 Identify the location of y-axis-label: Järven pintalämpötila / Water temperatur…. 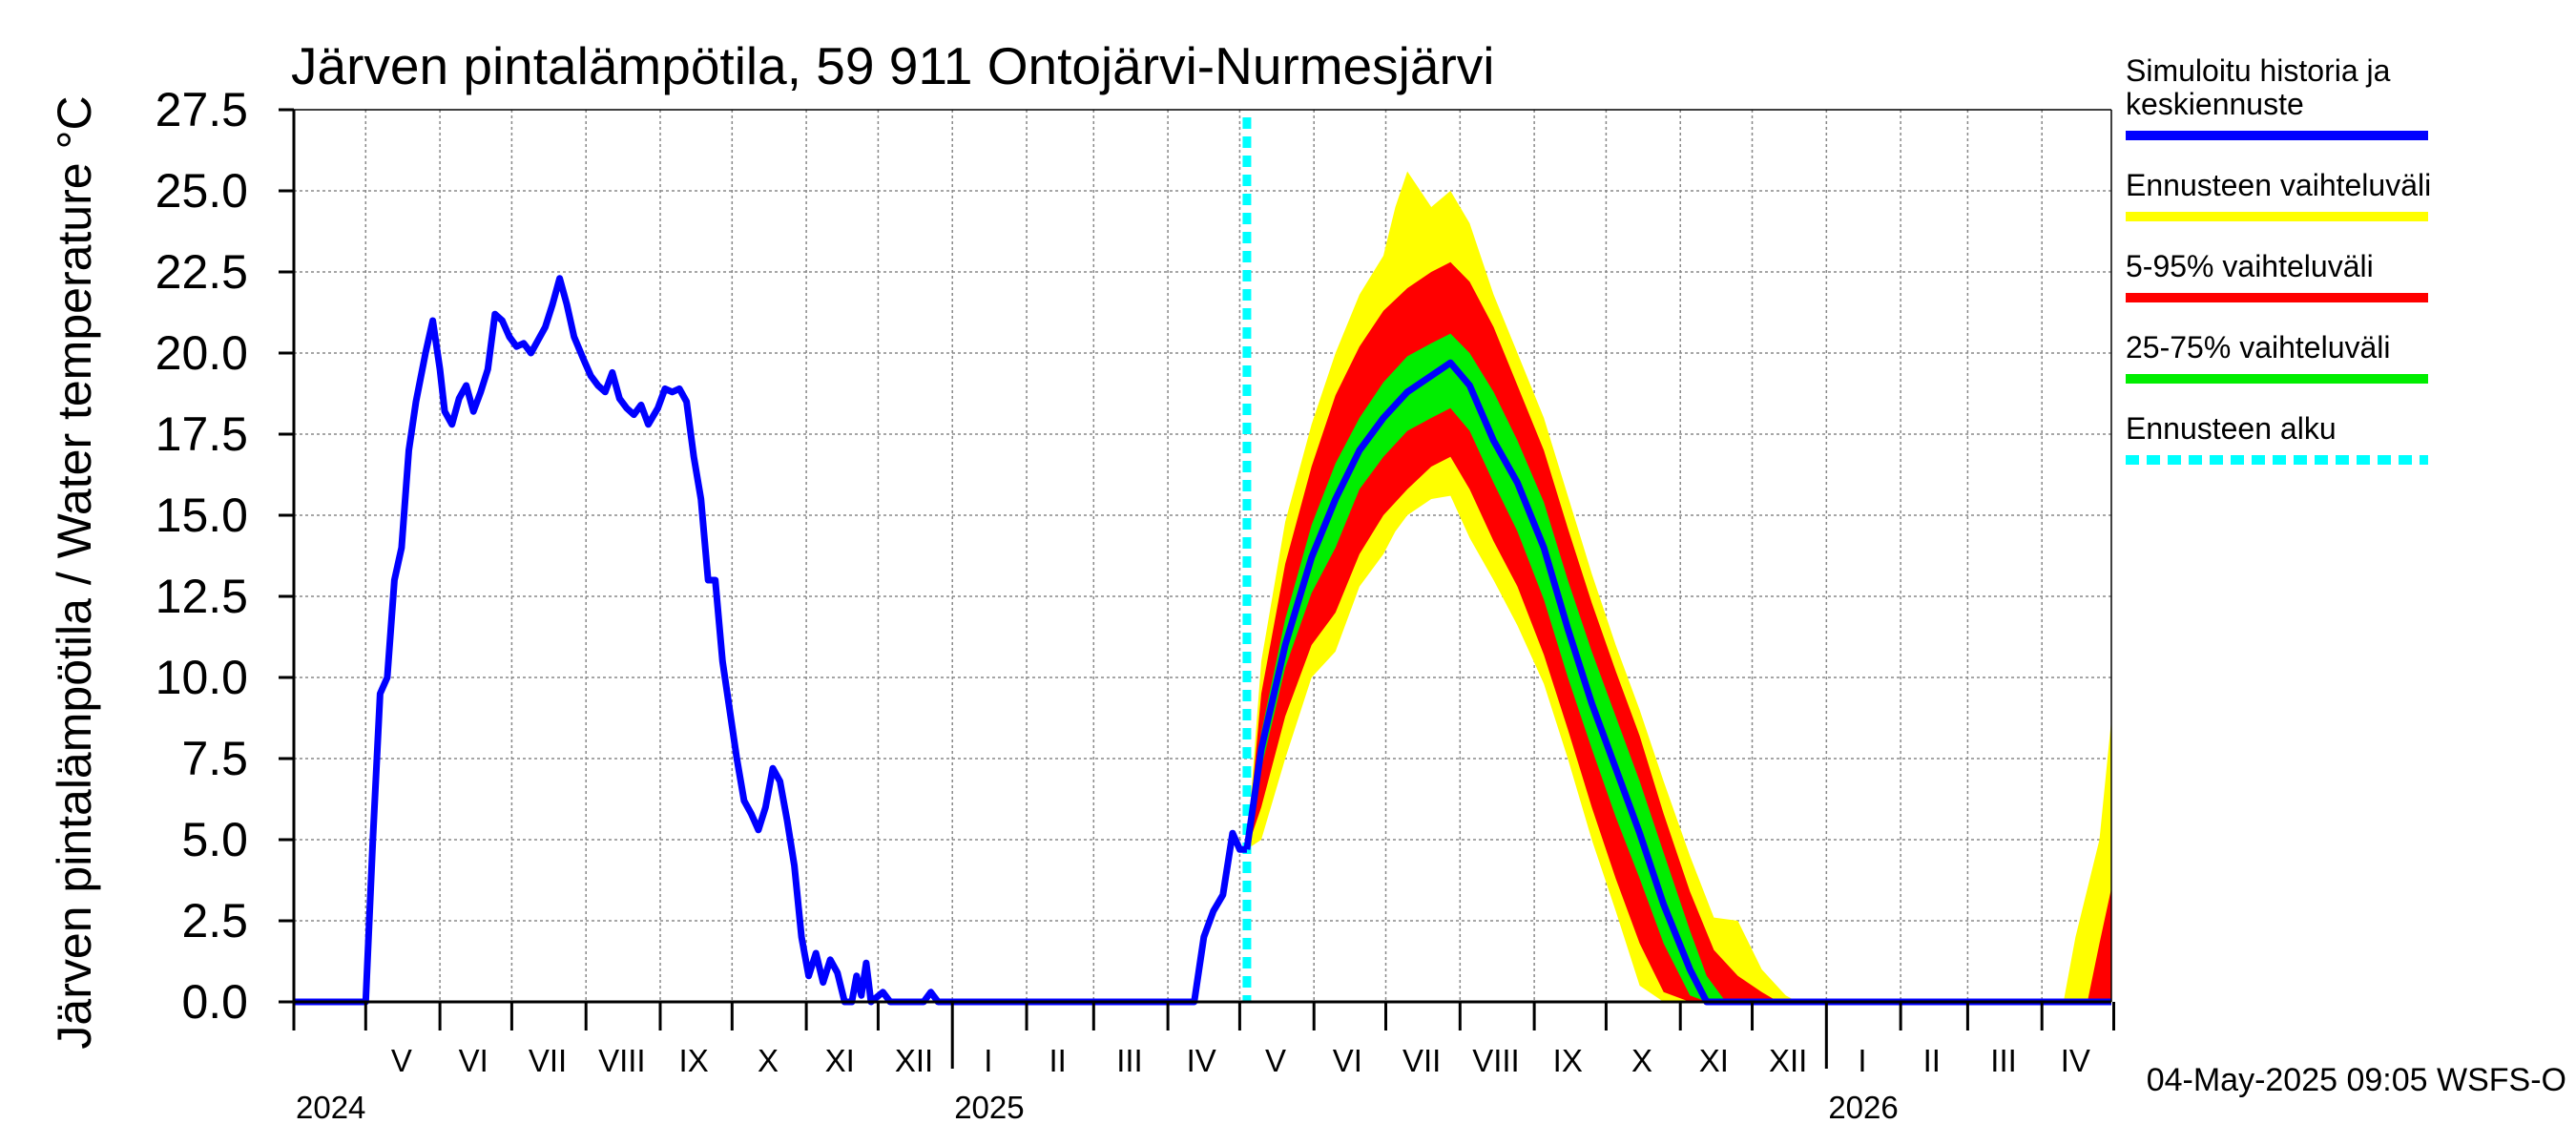
(74, 572).